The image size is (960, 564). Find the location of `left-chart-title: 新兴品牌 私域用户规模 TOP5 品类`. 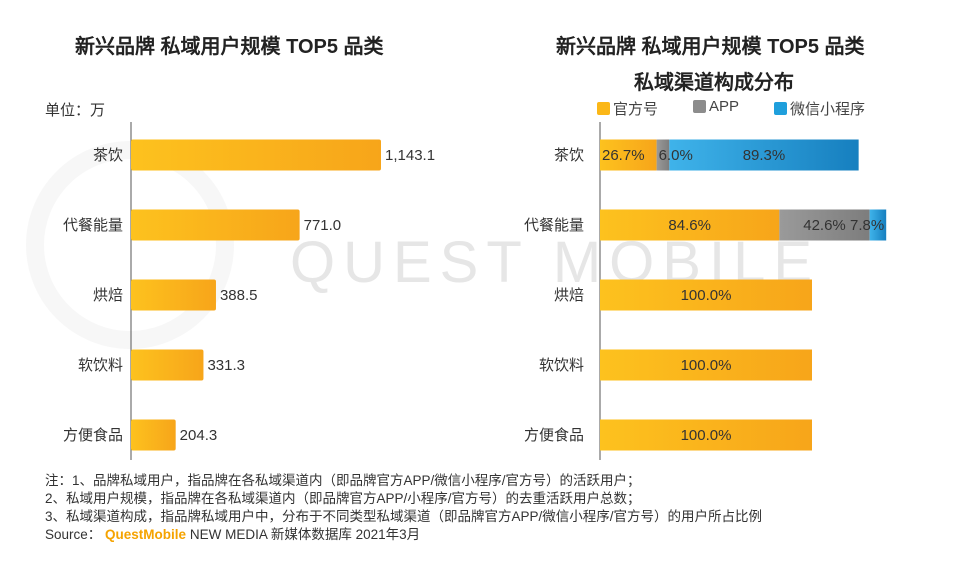

left-chart-title: 新兴品牌 私域用户规模 TOP5 品类 is located at coordinates (229, 47).